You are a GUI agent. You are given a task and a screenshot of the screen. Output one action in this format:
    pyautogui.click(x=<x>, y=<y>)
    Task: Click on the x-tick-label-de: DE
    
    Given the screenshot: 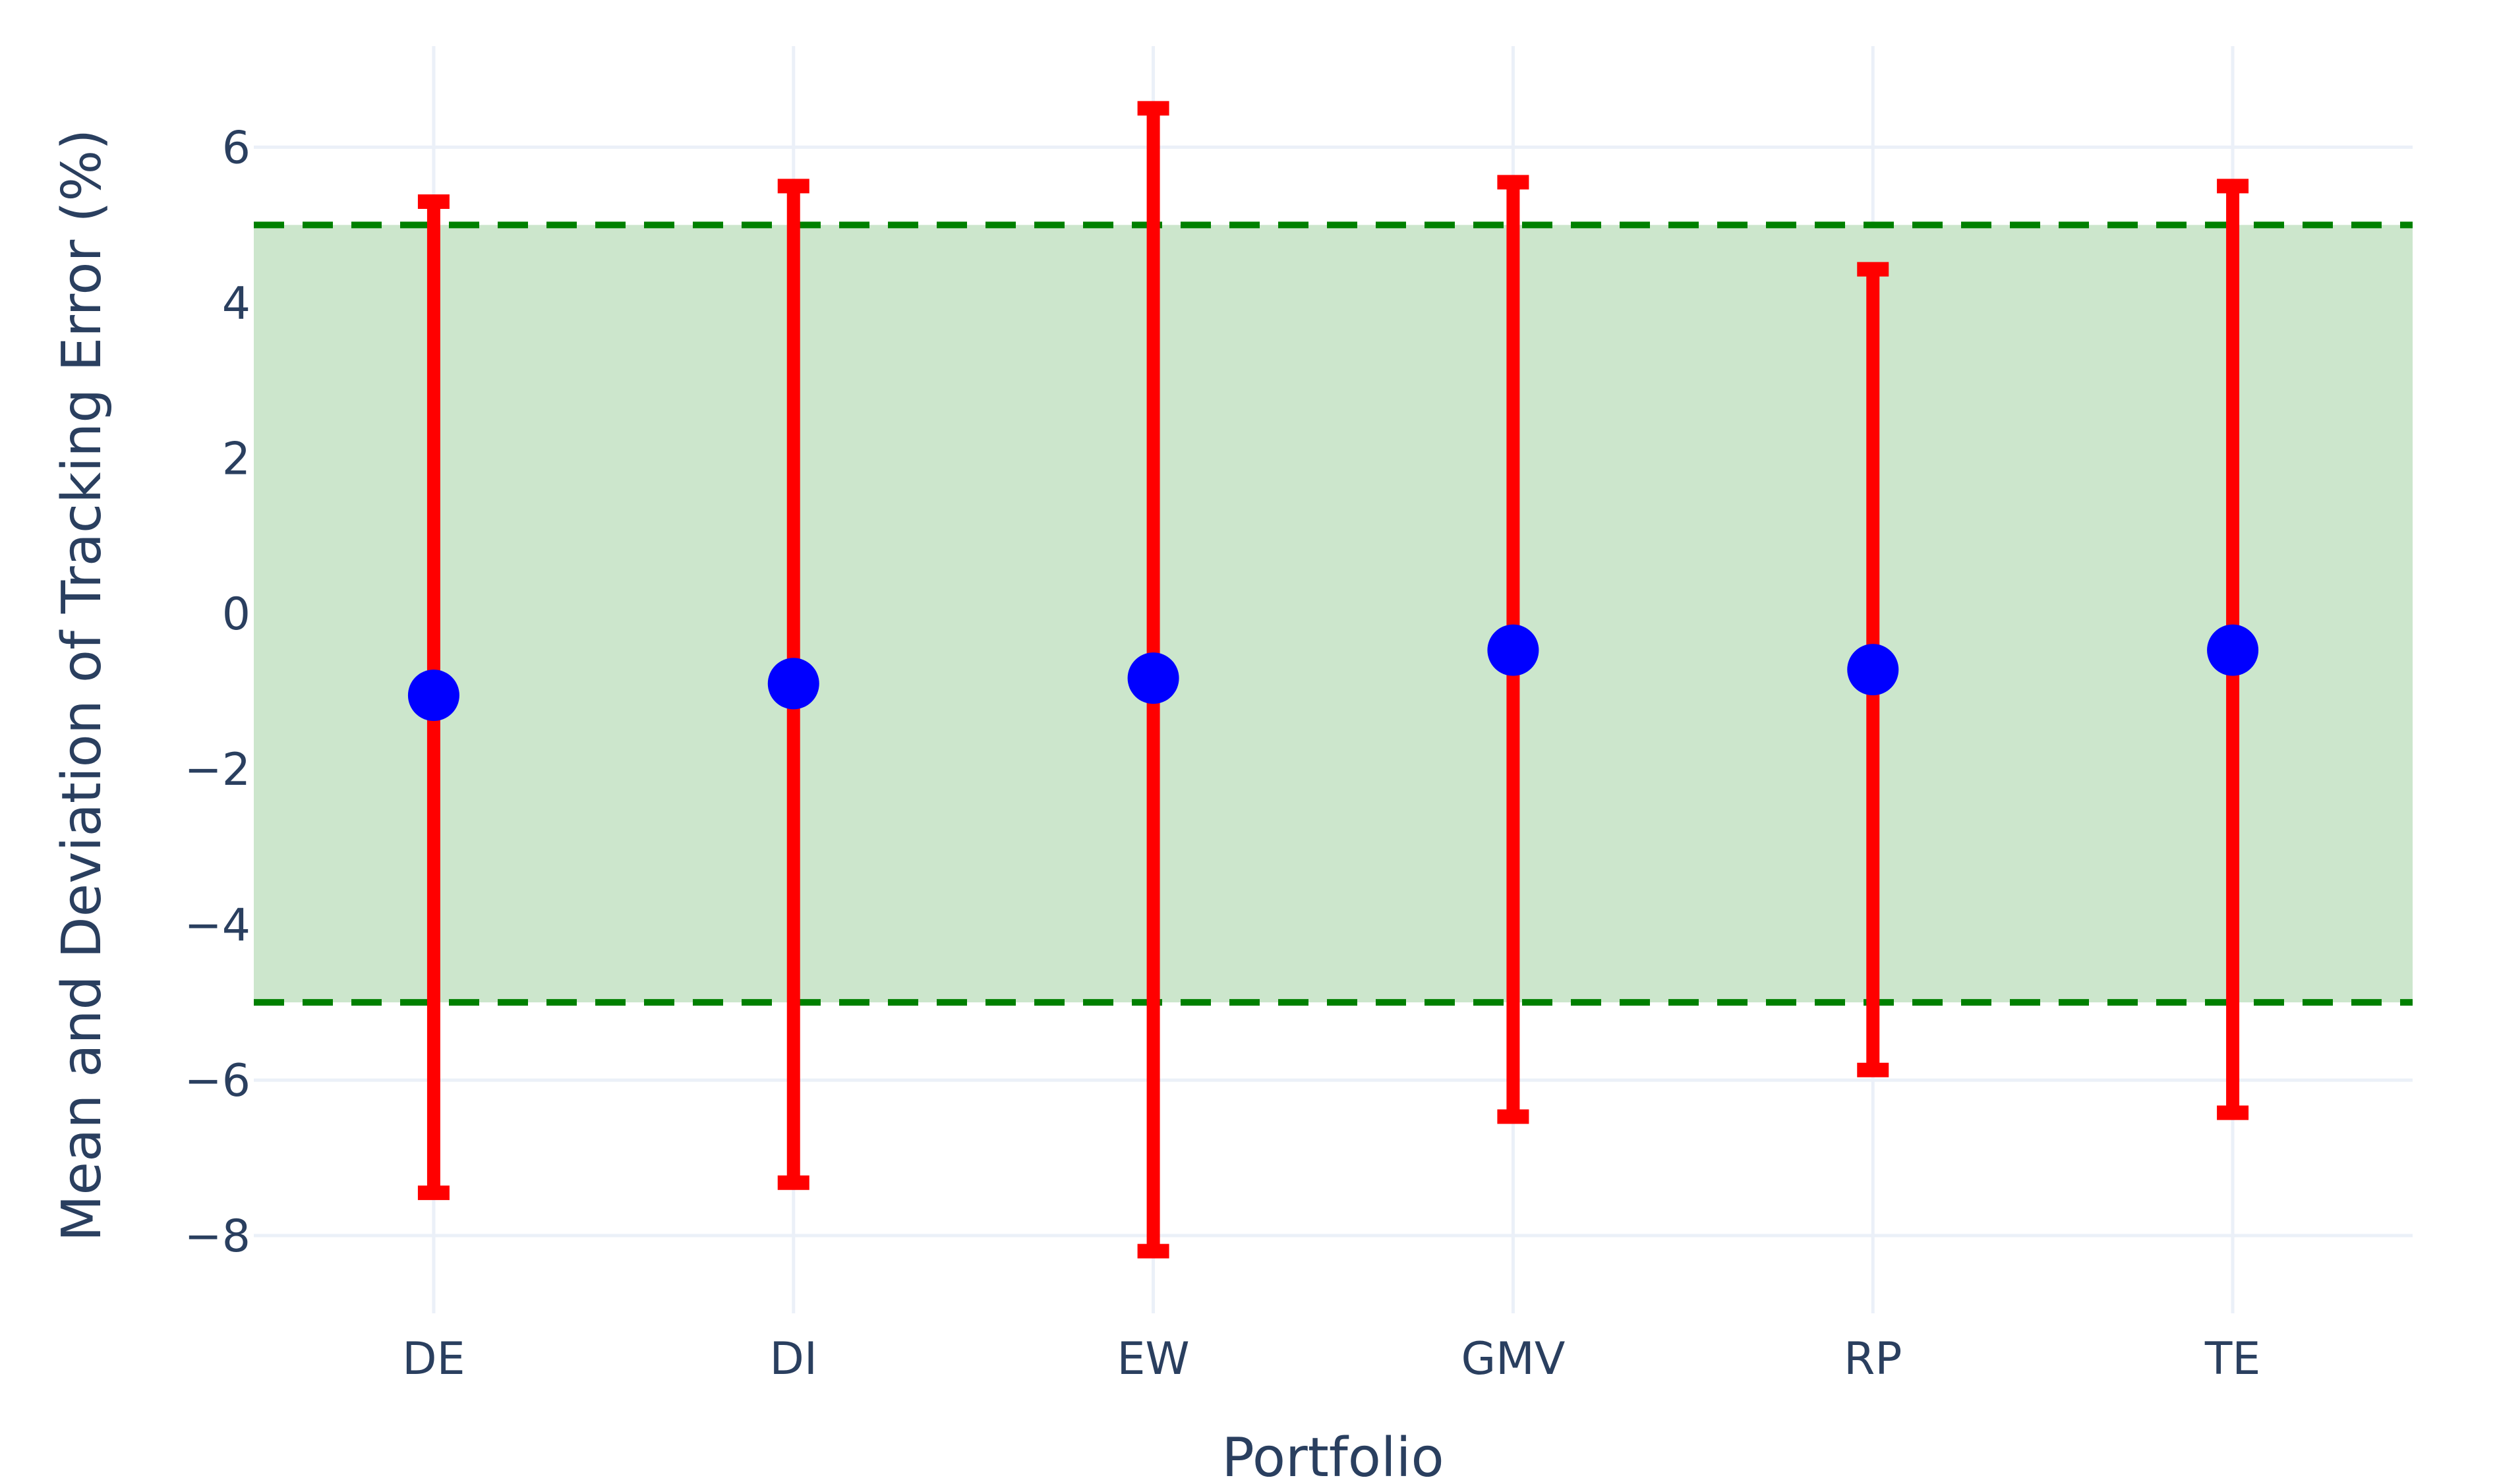 What is the action you would take?
    pyautogui.click(x=433, y=1359)
    